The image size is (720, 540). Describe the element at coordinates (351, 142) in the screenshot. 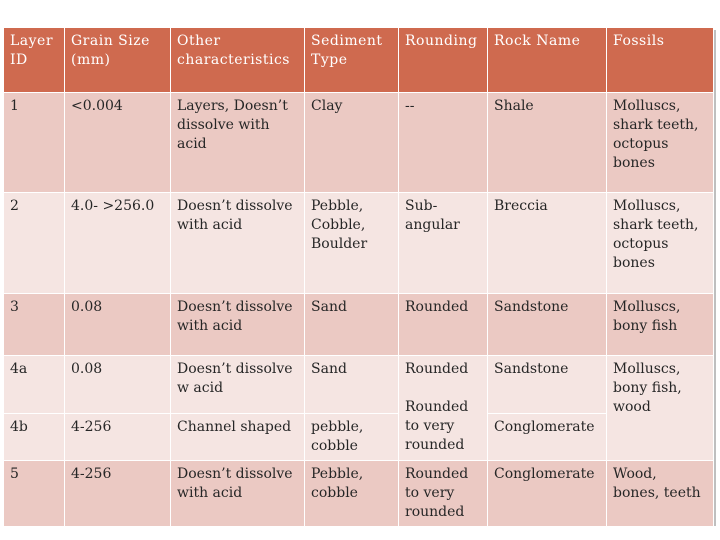

I see `cell-sediment: Clay` at that location.